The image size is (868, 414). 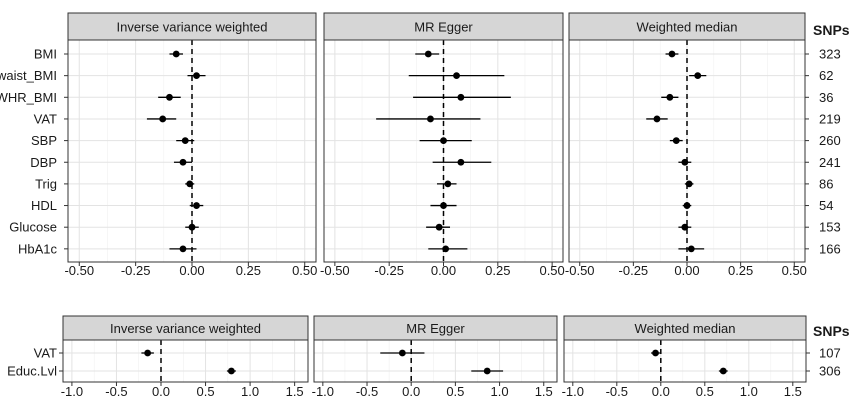 I want to click on snp-count: 241, so click(x=830, y=162).